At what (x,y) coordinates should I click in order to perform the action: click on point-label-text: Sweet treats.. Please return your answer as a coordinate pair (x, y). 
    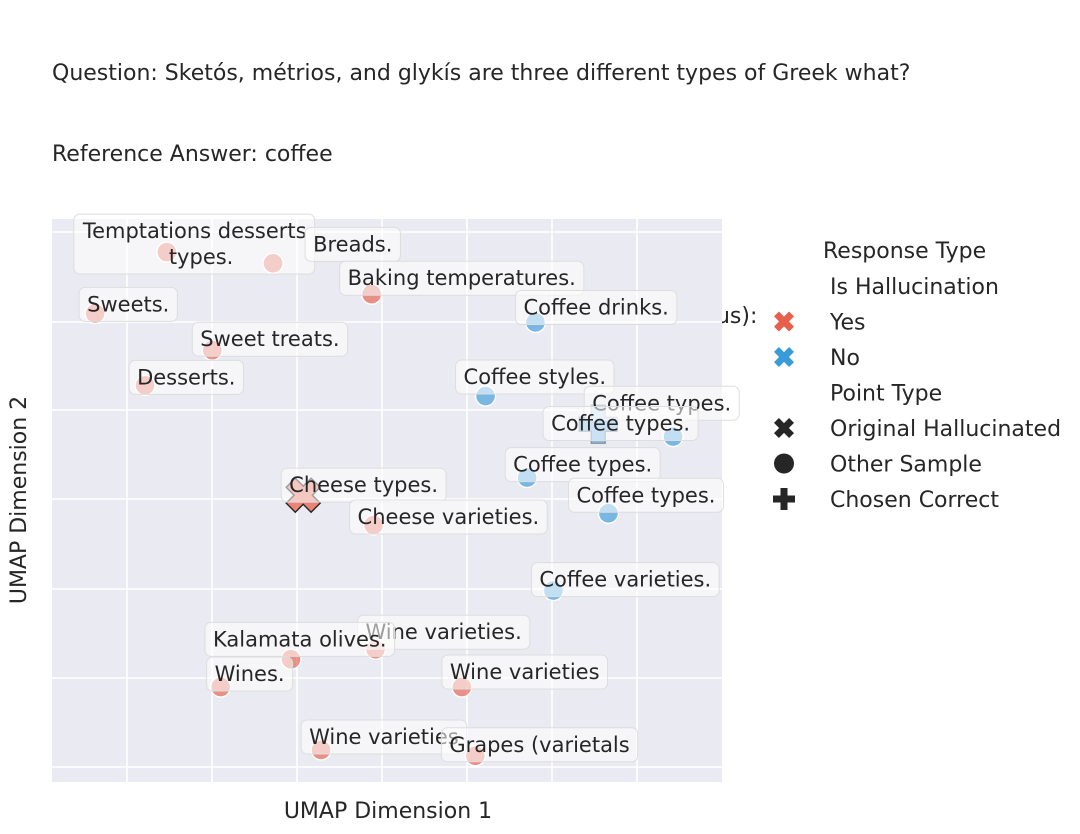
    Looking at the image, I should click on (269, 339).